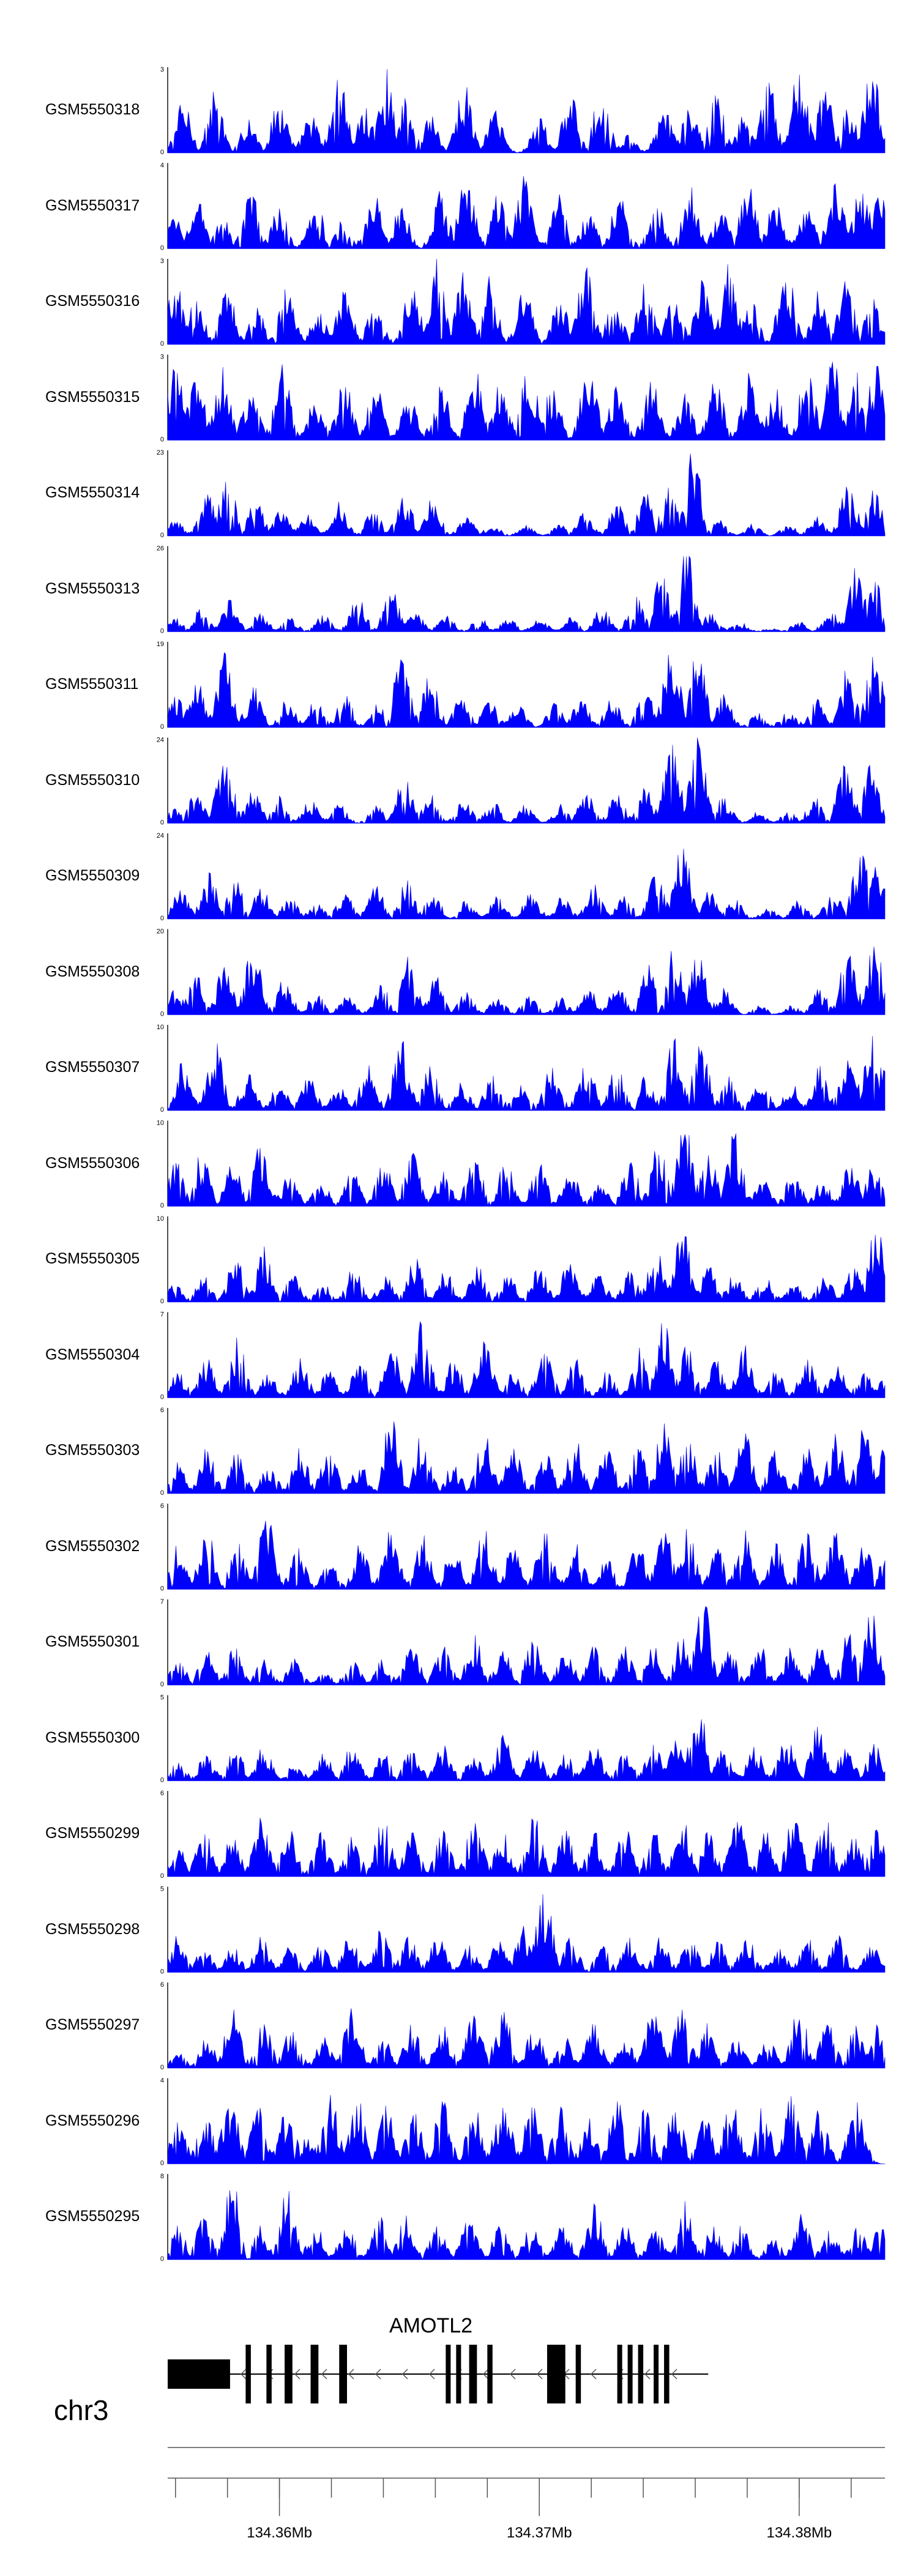 This screenshot has height=2576, width=918. I want to click on track-label: GSM5550297, so click(92, 2025).